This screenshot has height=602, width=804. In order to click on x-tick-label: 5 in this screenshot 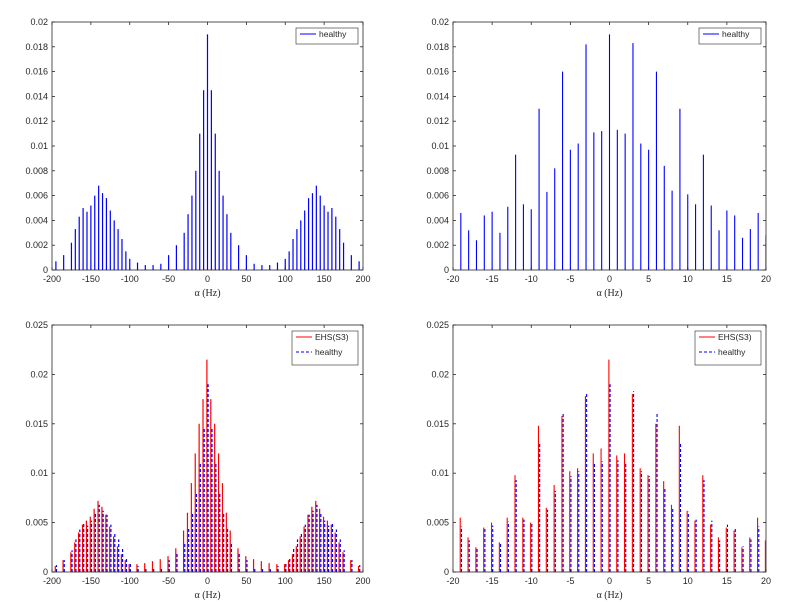, I will do `click(648, 279)`.